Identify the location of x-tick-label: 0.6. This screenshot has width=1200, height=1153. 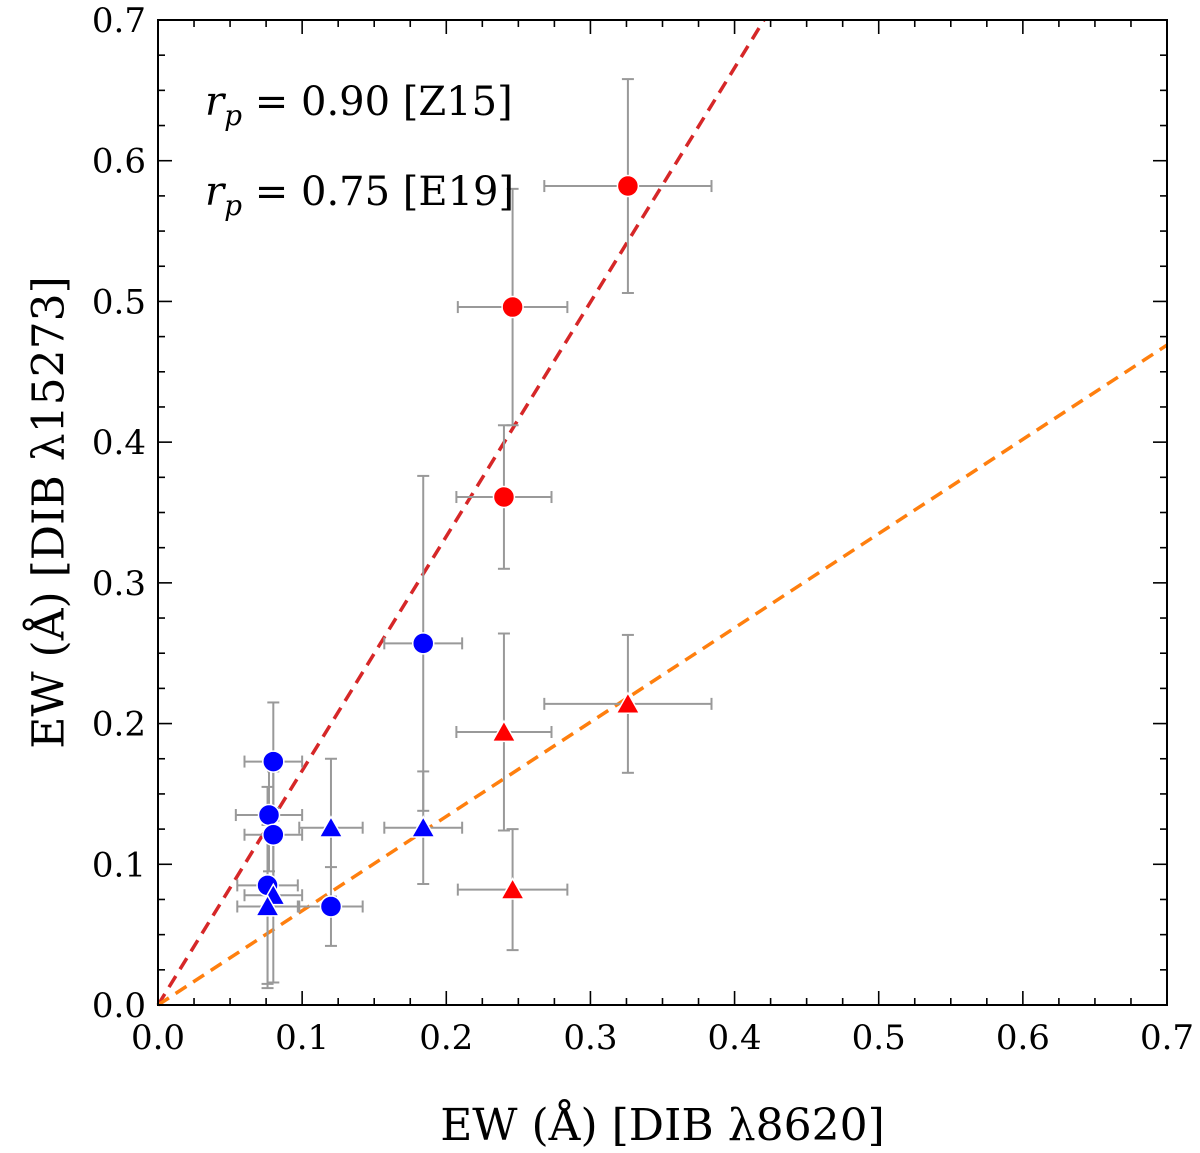
(1023, 1038).